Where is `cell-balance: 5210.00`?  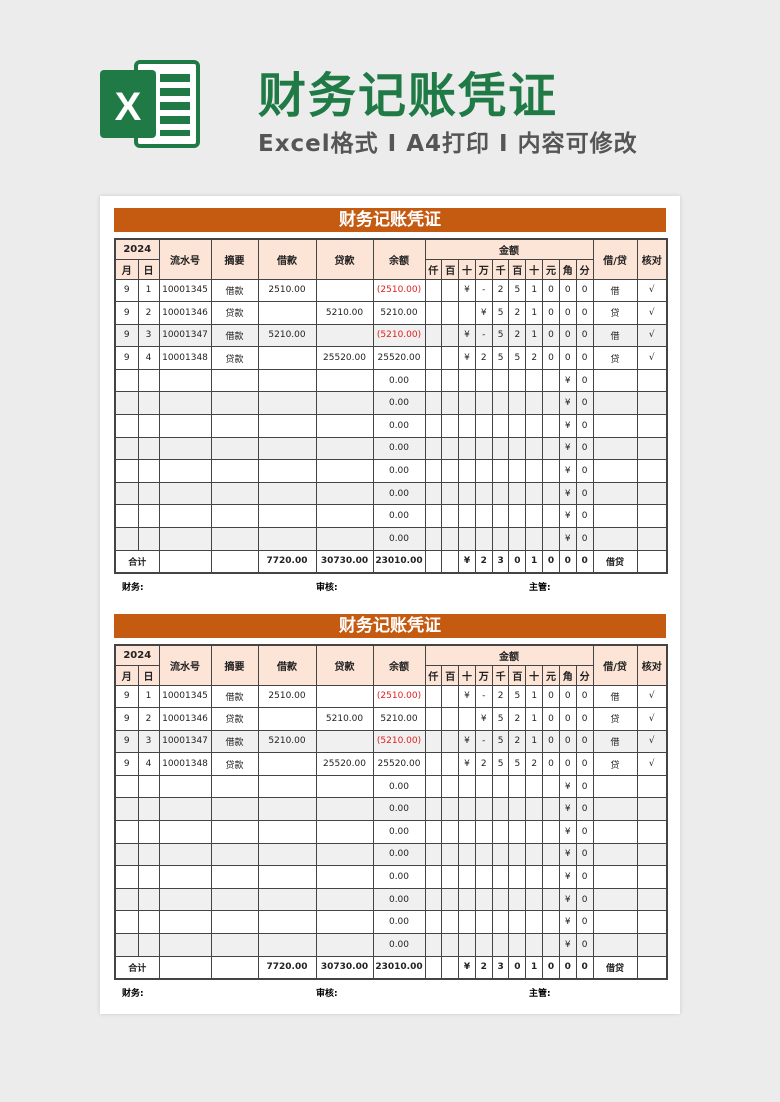
cell-balance: 5210.00 is located at coordinates (399, 313).